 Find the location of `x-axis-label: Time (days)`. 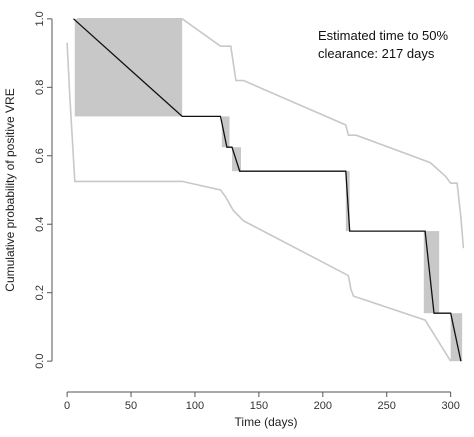

x-axis-label: Time (days) is located at coordinates (266, 422).